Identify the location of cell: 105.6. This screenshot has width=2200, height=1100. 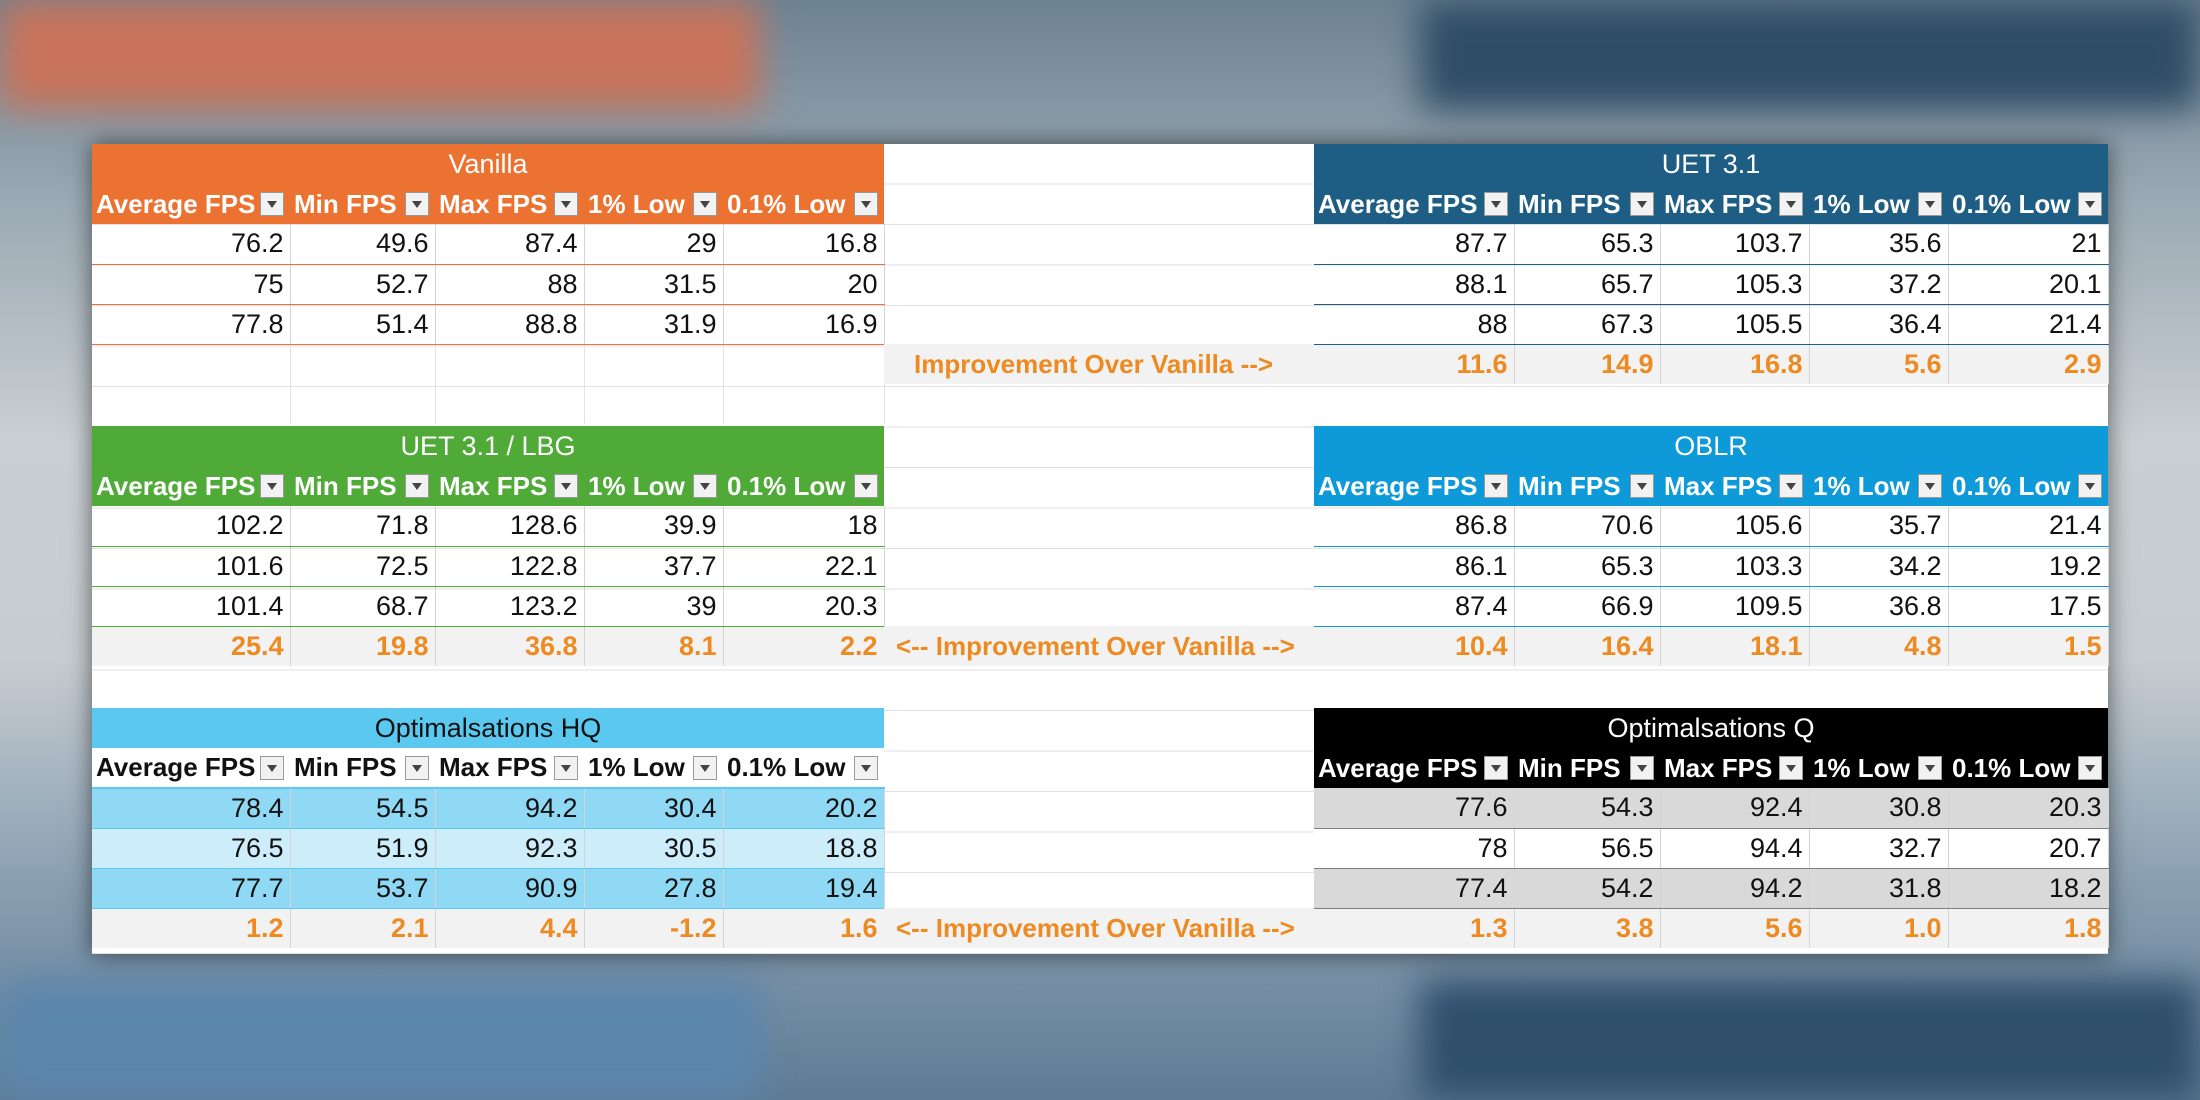
(1735, 526).